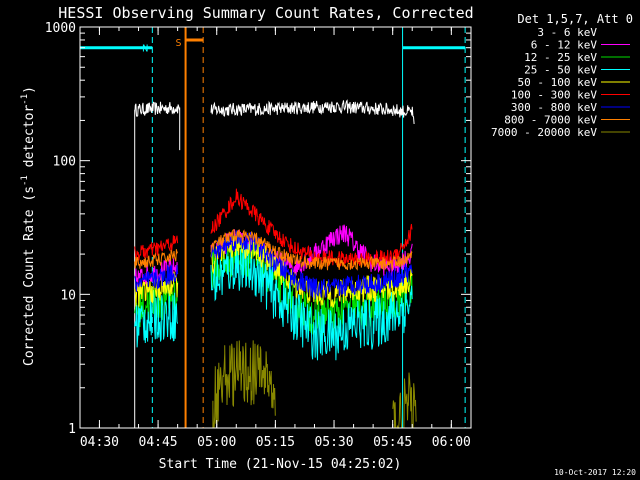  I want to click on legend-entry-label: 7000 - 20000 keV, so click(544, 132).